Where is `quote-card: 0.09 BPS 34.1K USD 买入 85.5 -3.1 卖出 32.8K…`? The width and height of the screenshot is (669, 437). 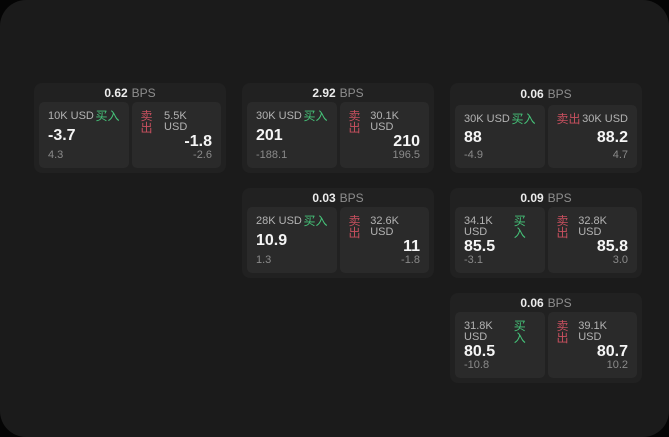 quote-card: 0.09 BPS 34.1K USD 买入 85.5 -3.1 卖出 32.8K… is located at coordinates (546, 233).